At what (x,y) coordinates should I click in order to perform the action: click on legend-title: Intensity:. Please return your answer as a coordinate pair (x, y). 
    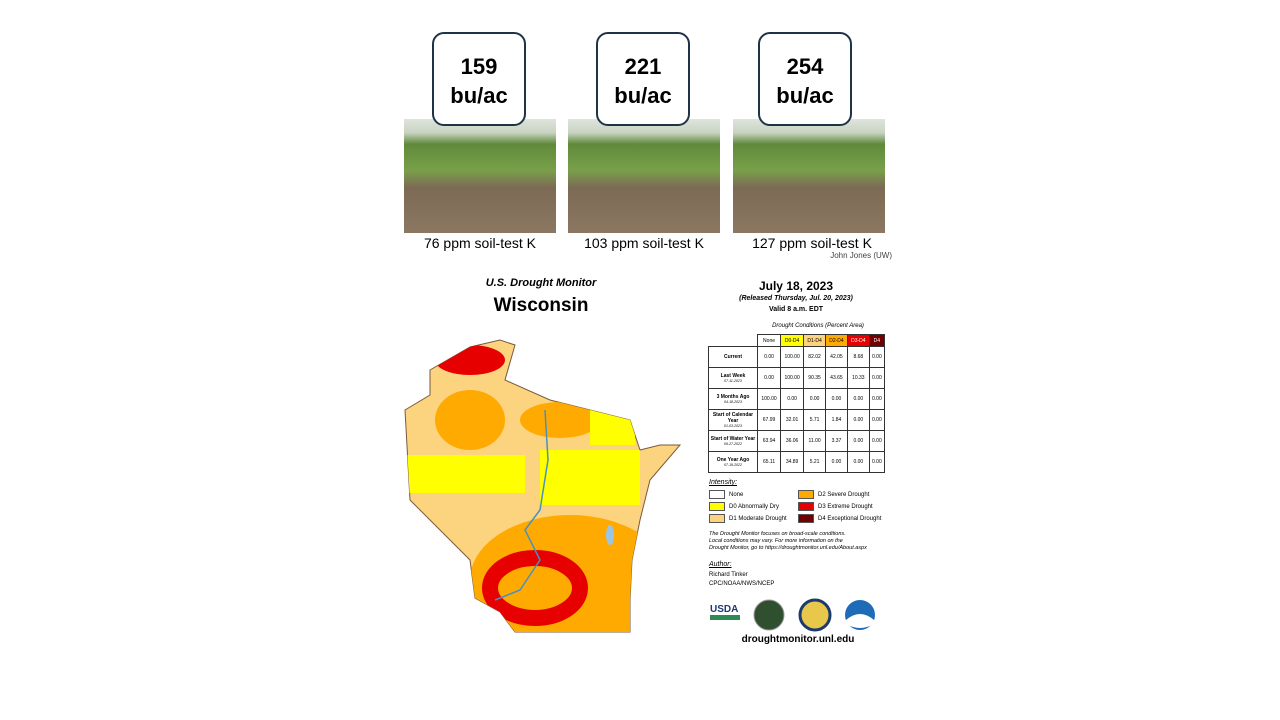
    Looking at the image, I should click on (723, 482).